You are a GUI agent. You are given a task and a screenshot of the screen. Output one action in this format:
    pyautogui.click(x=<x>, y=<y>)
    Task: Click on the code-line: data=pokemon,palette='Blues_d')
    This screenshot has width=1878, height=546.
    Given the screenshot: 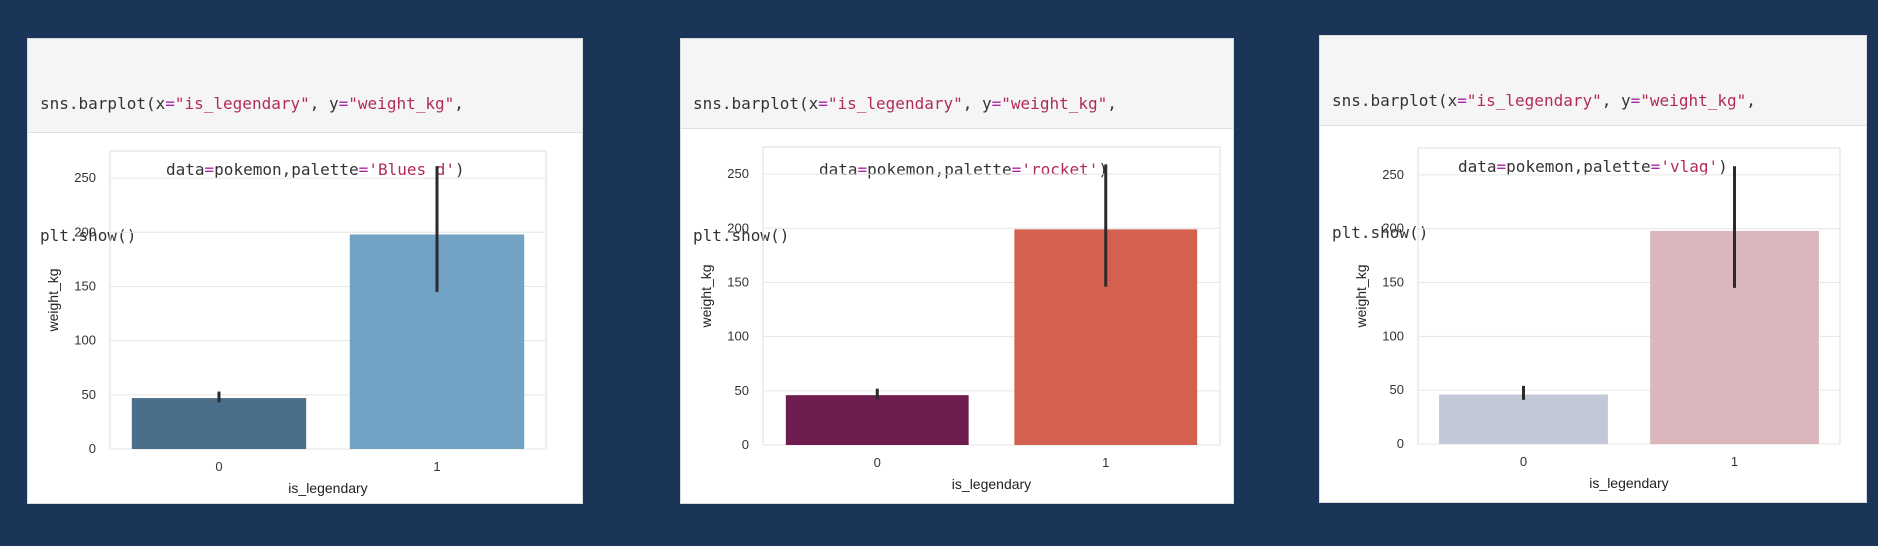 What is the action you would take?
    pyautogui.click(x=315, y=169)
    